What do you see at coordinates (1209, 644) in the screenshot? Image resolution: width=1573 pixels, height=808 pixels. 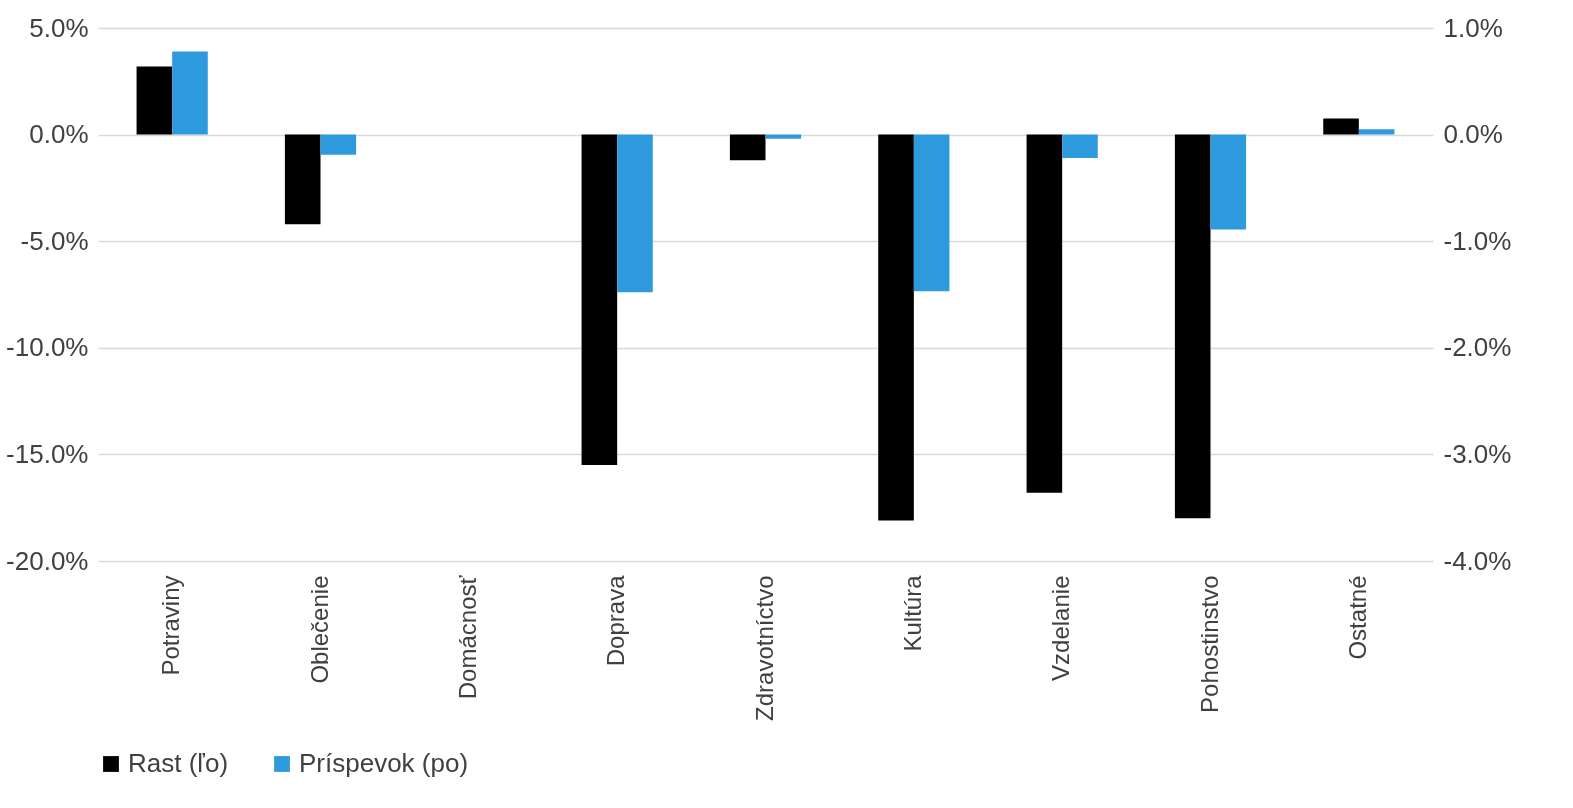 I see `x-tick-label: Pohostinstvo` at bounding box center [1209, 644].